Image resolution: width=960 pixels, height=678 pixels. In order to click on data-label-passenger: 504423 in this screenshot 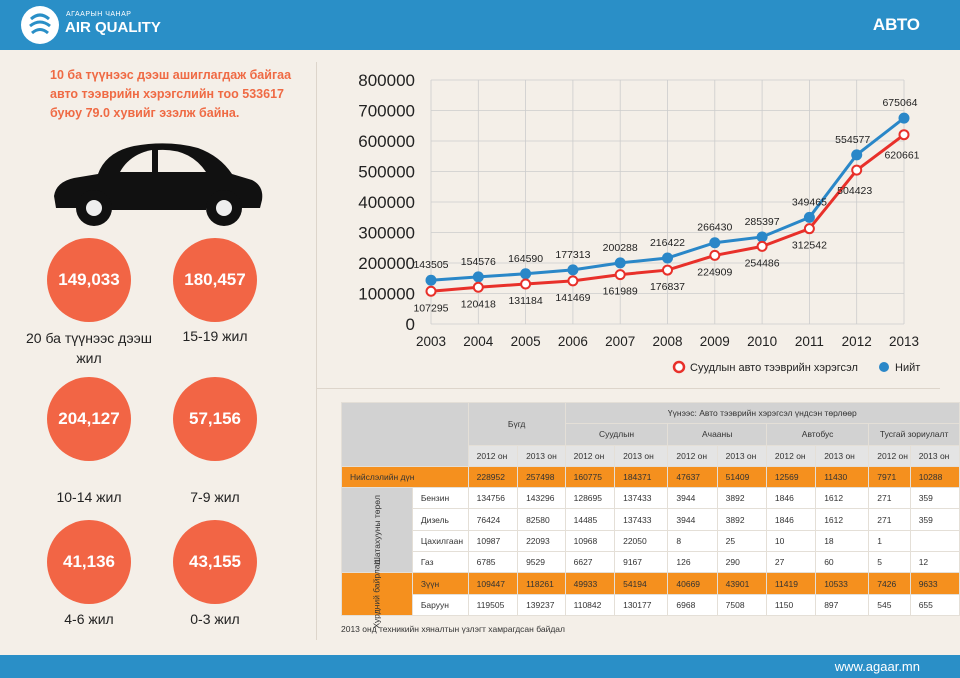, I will do `click(854, 191)`.